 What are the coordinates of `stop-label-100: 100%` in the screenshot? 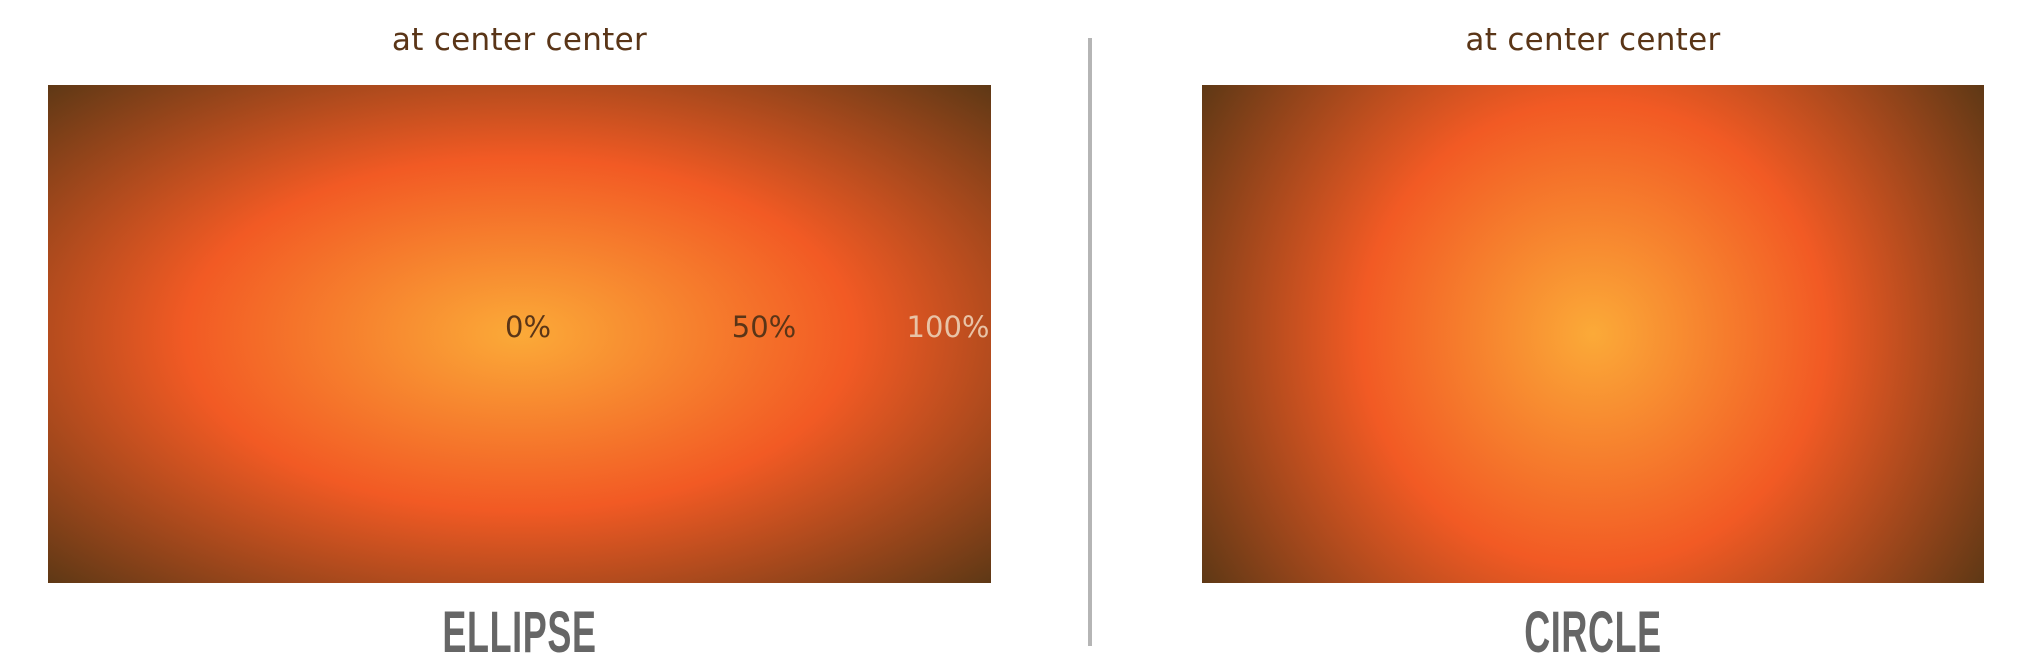 It's located at (948, 327).